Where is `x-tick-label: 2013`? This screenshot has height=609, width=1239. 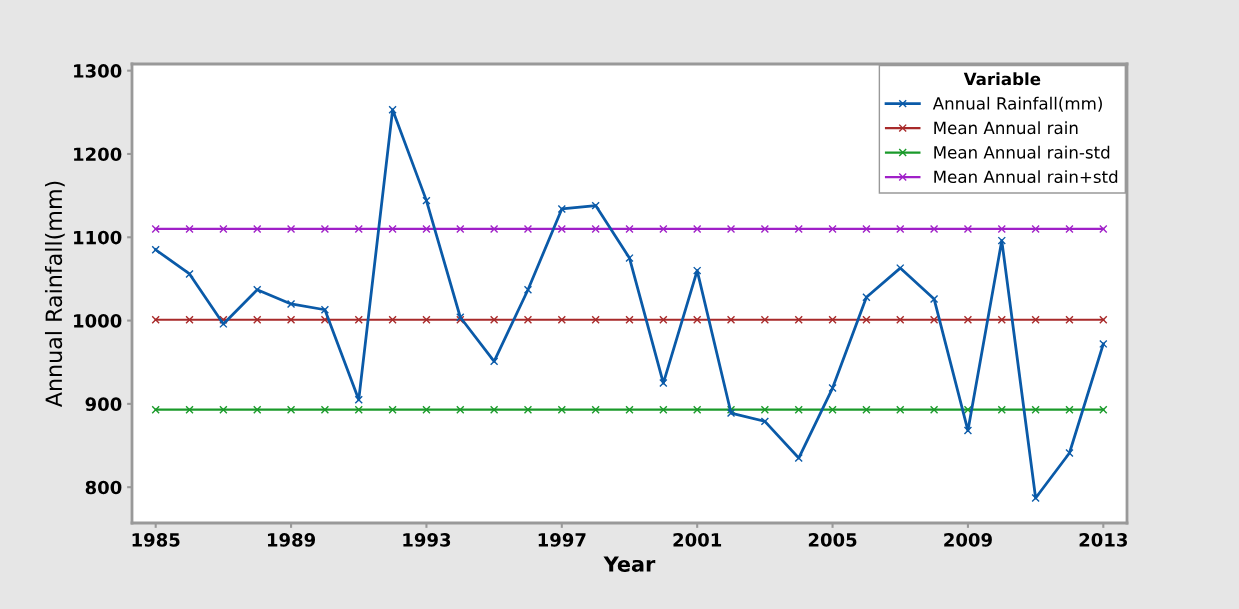
x-tick-label: 2013 is located at coordinates (1103, 540).